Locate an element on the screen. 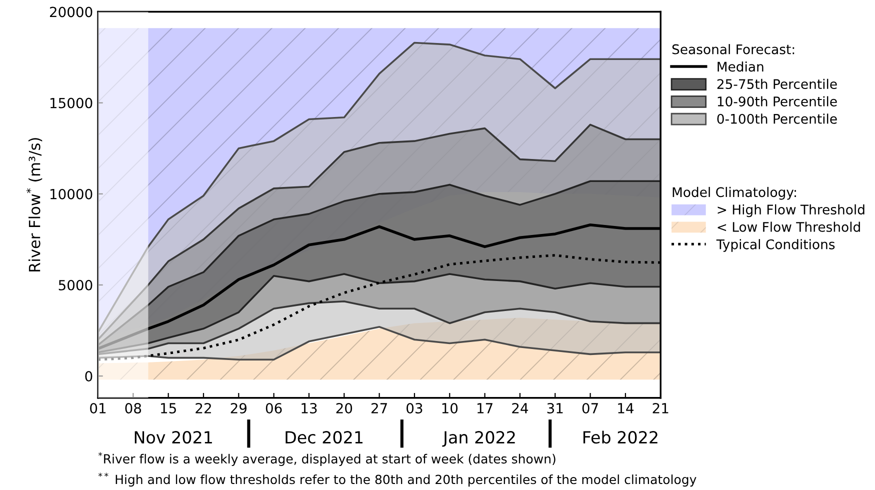  x-tick-label: 22 is located at coordinates (203, 408).